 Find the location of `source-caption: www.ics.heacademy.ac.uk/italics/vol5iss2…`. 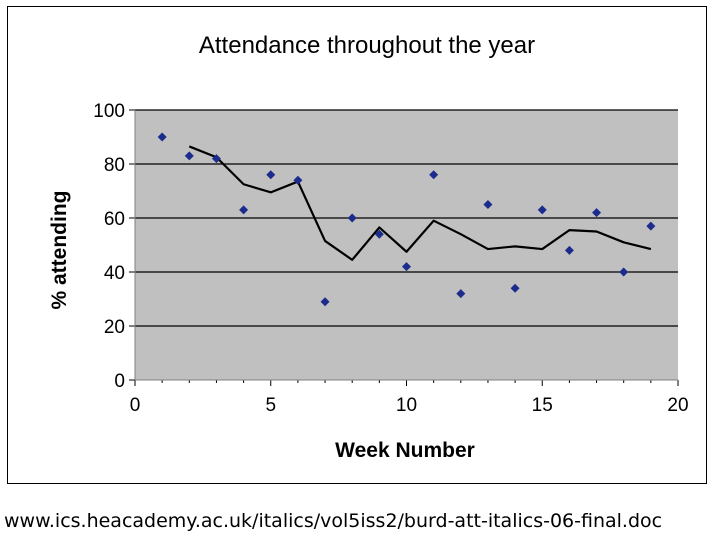

source-caption: www.ics.heacademy.ac.uk/italics/vol5iss2… is located at coordinates (333, 521).